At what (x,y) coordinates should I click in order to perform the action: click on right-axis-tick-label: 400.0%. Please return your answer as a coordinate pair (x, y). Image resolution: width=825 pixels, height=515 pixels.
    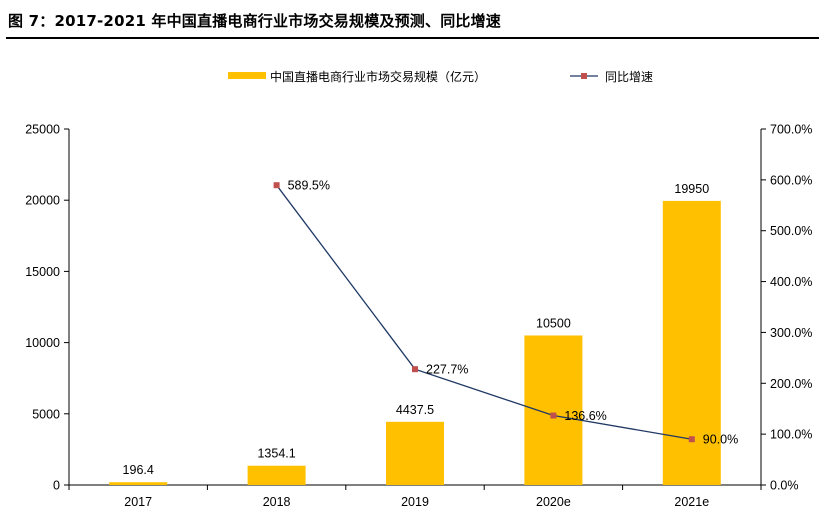
    Looking at the image, I should click on (791, 282).